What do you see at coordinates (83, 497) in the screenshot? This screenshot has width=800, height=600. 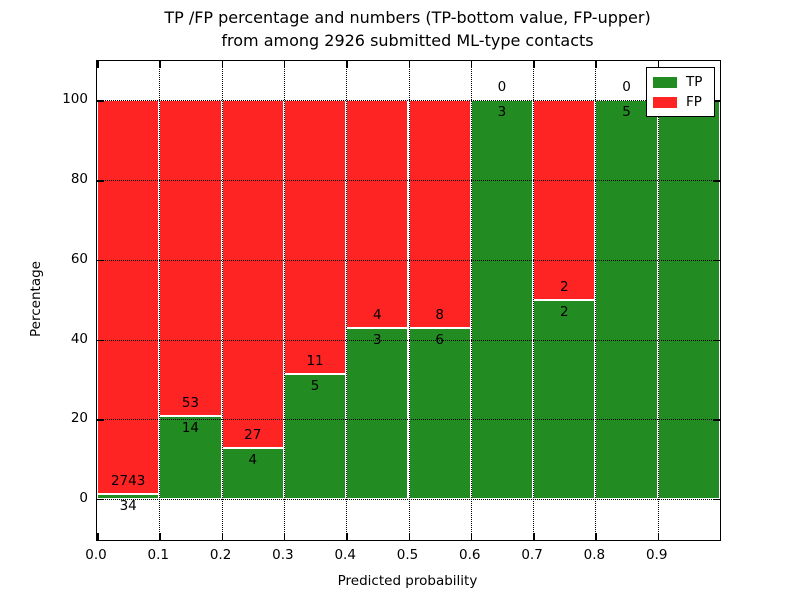 I see `y-tick-label: 0` at bounding box center [83, 497].